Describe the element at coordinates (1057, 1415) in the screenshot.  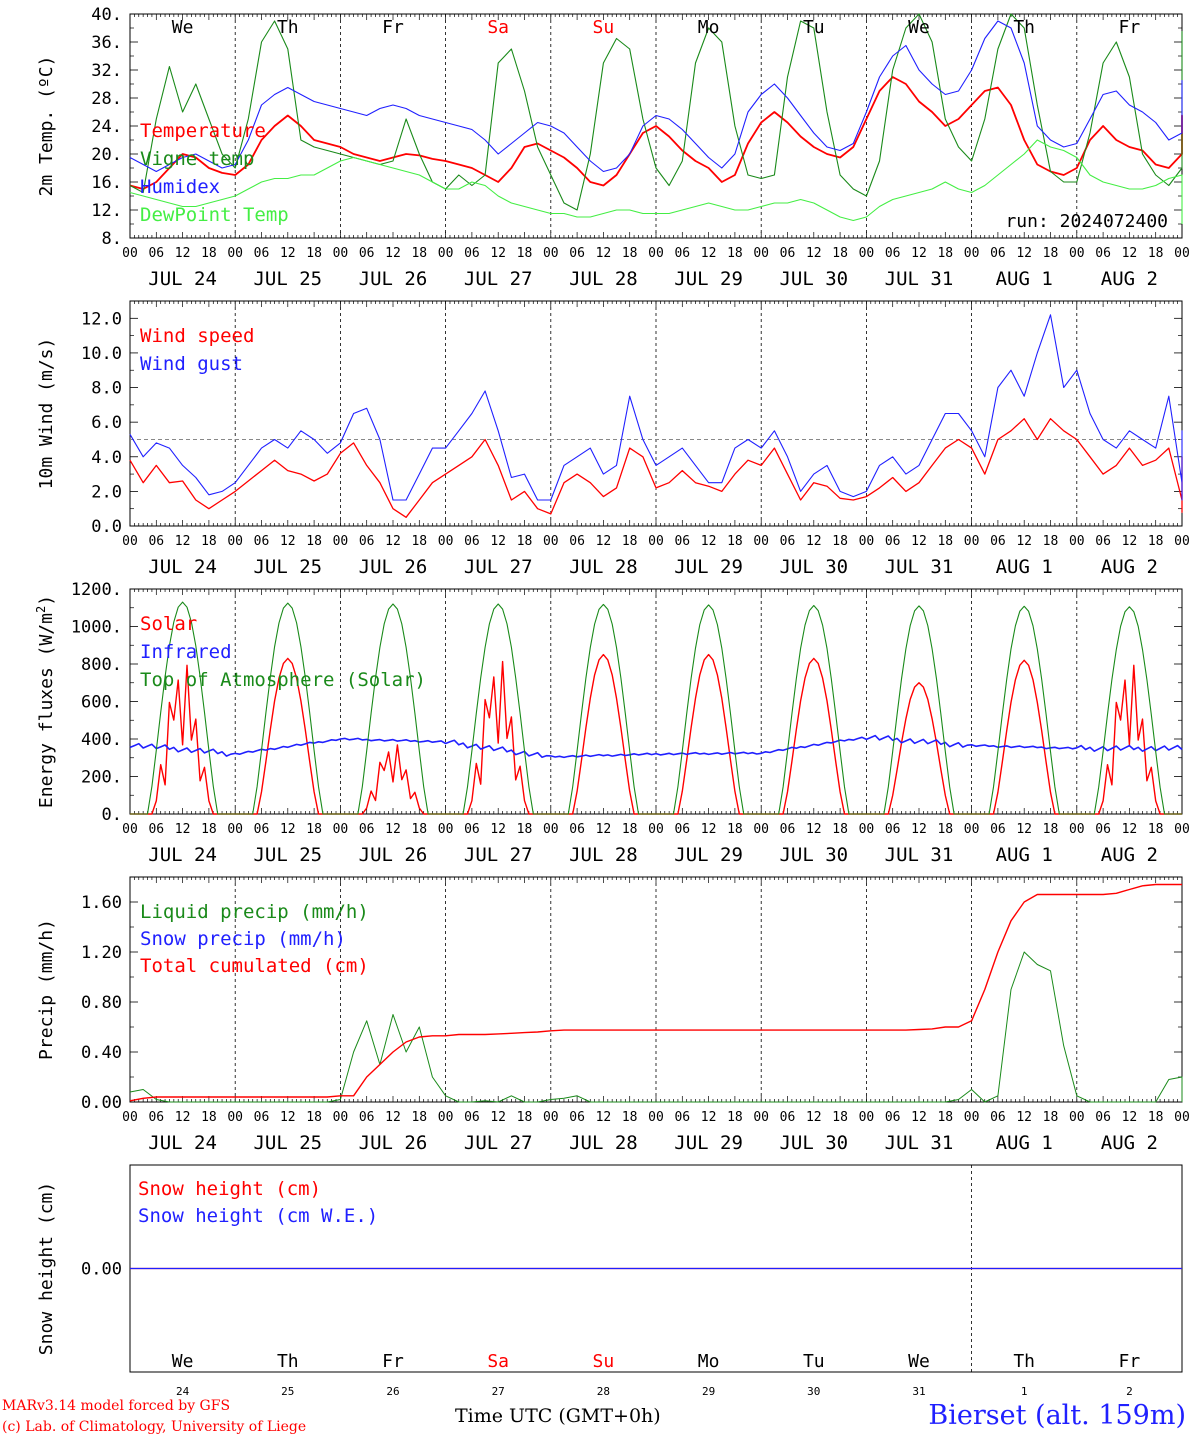
I see `station-name: Bierset (alt. 159m)` at that location.